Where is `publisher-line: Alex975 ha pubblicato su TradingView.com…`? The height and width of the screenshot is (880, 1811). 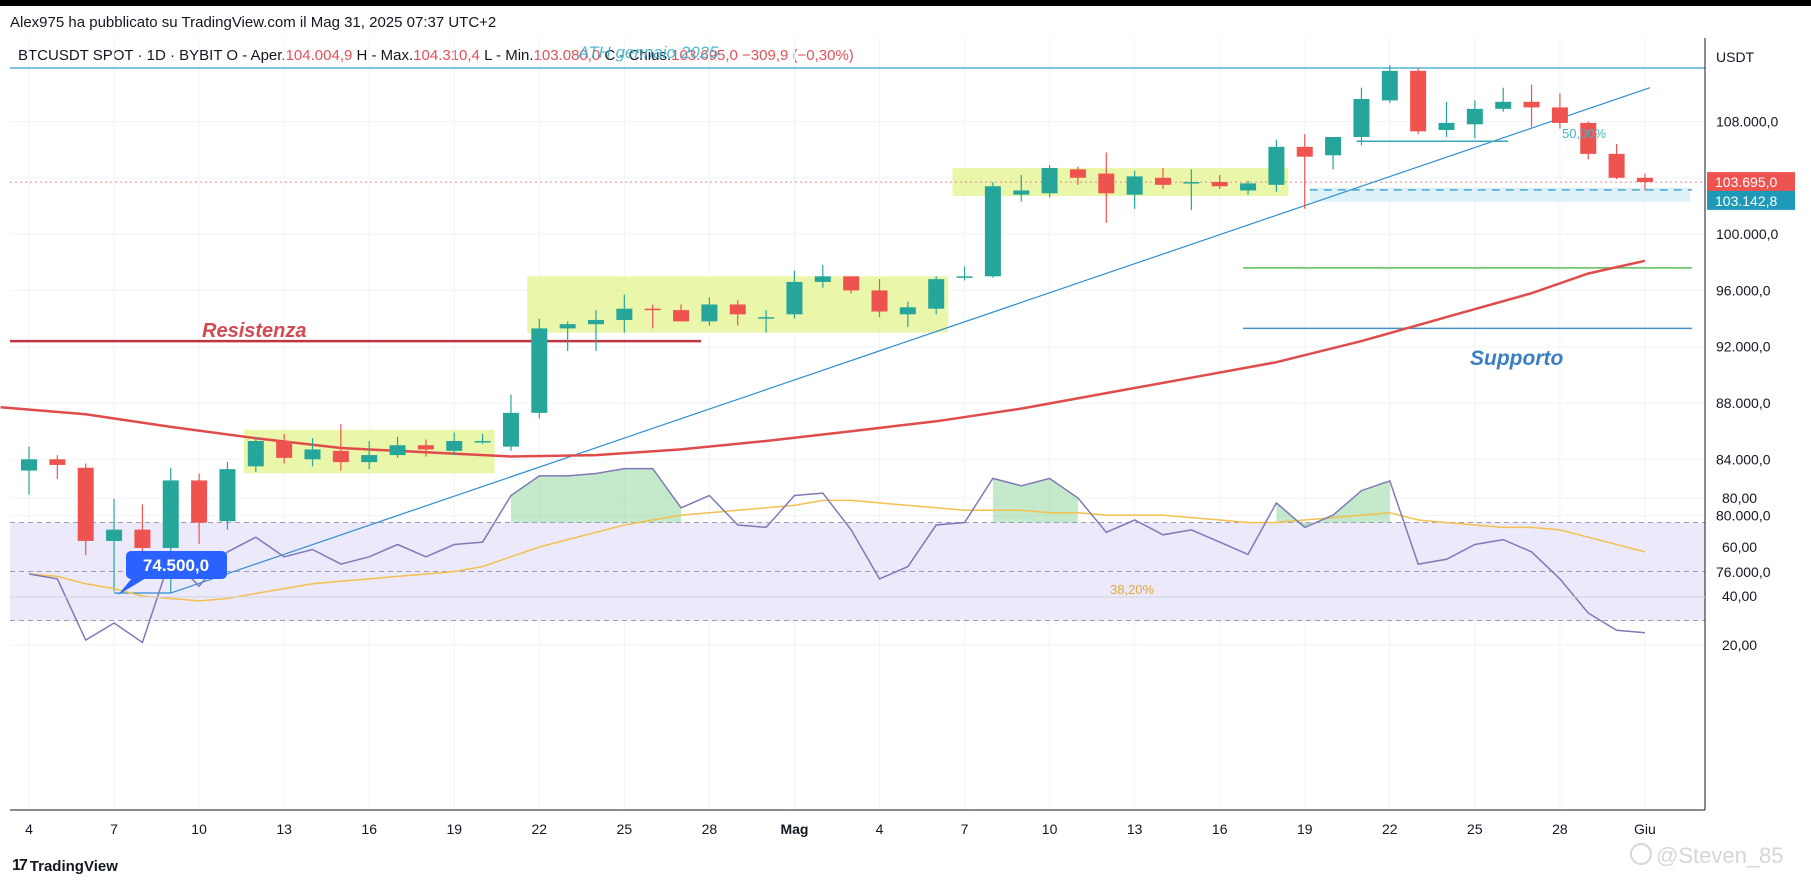
publisher-line: Alex975 ha pubblicato su TradingView.com… is located at coordinates (253, 22).